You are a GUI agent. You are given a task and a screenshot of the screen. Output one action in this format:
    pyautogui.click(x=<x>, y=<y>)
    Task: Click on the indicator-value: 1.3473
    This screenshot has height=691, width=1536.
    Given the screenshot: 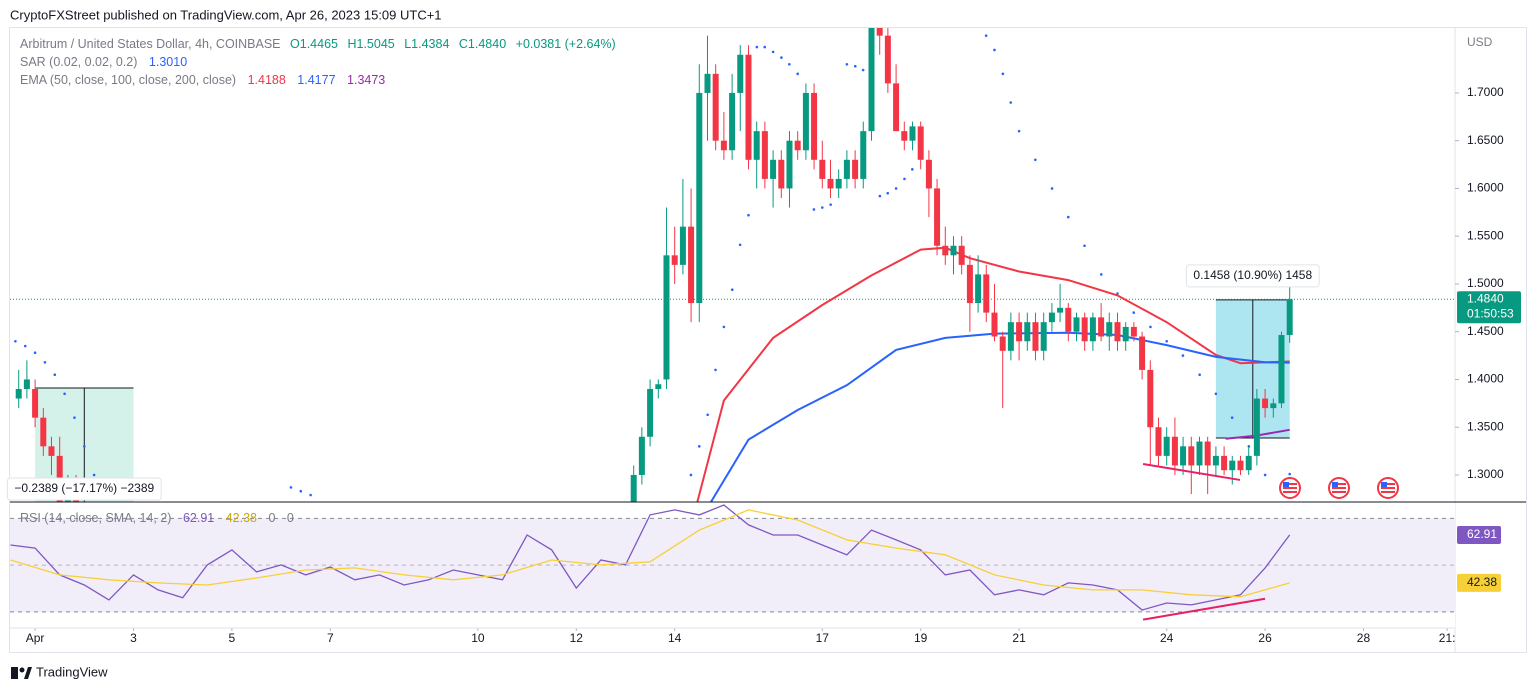 What is the action you would take?
    pyautogui.click(x=366, y=80)
    